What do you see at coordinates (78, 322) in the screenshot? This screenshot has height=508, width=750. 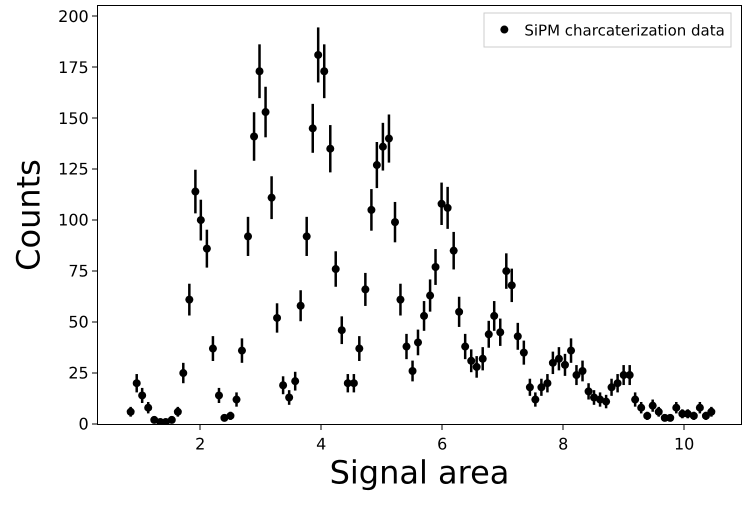 I see `y-tick-label: 50` at bounding box center [78, 322].